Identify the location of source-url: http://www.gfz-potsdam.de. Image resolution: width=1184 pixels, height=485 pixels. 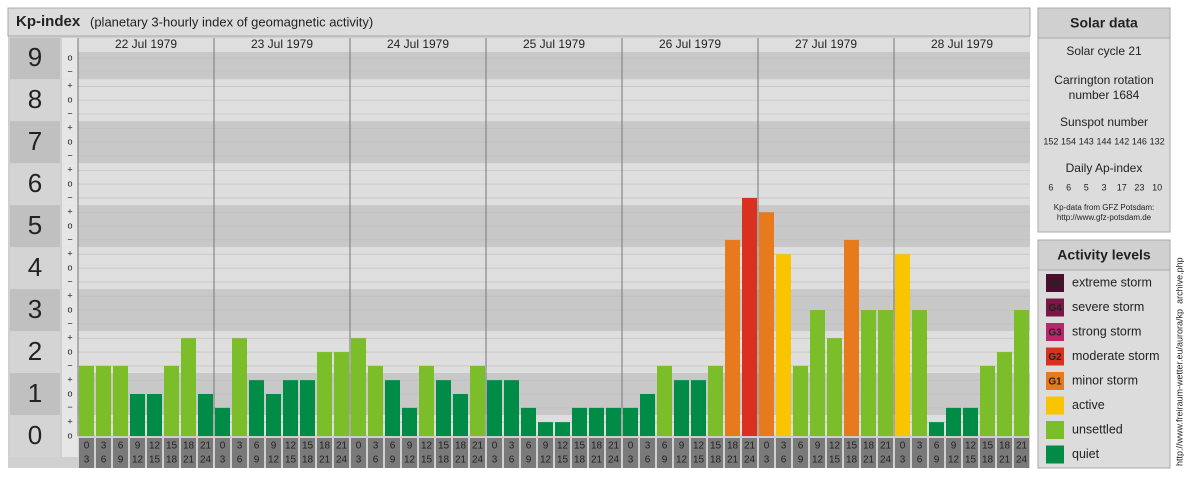
(1104, 217).